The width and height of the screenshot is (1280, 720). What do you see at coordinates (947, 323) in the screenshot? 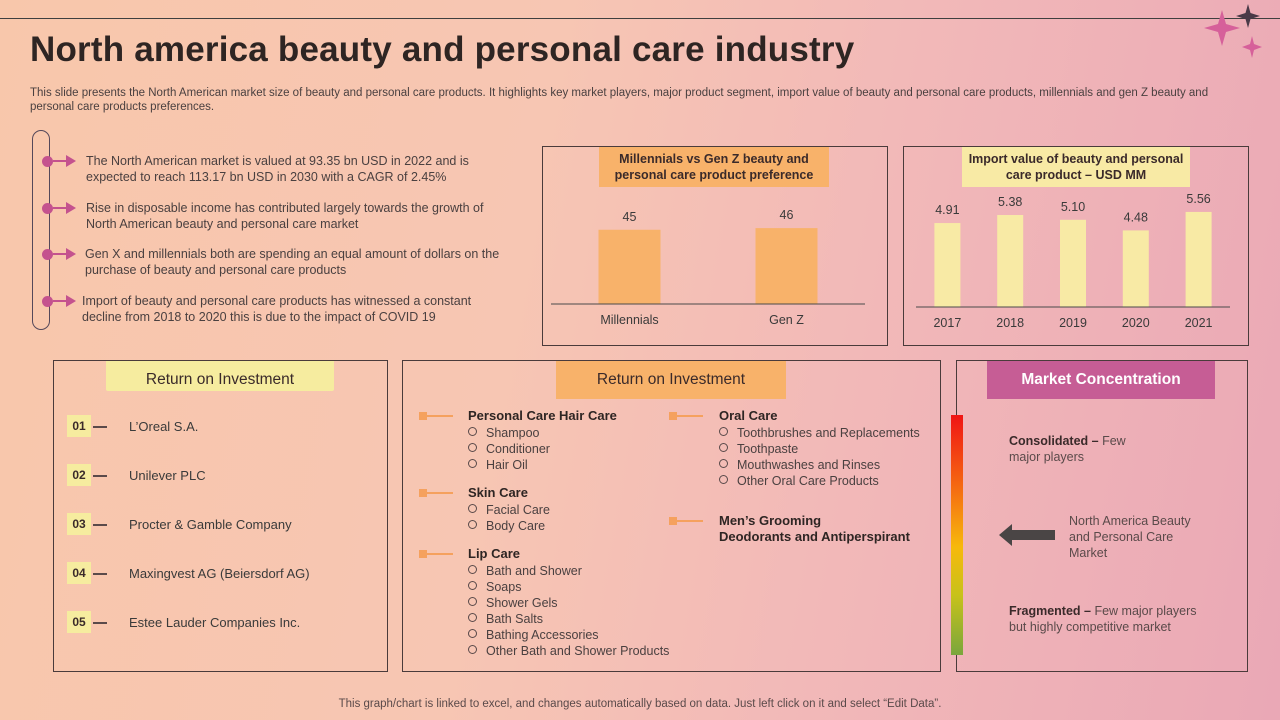
I see `category-tick-label: 2017` at bounding box center [947, 323].